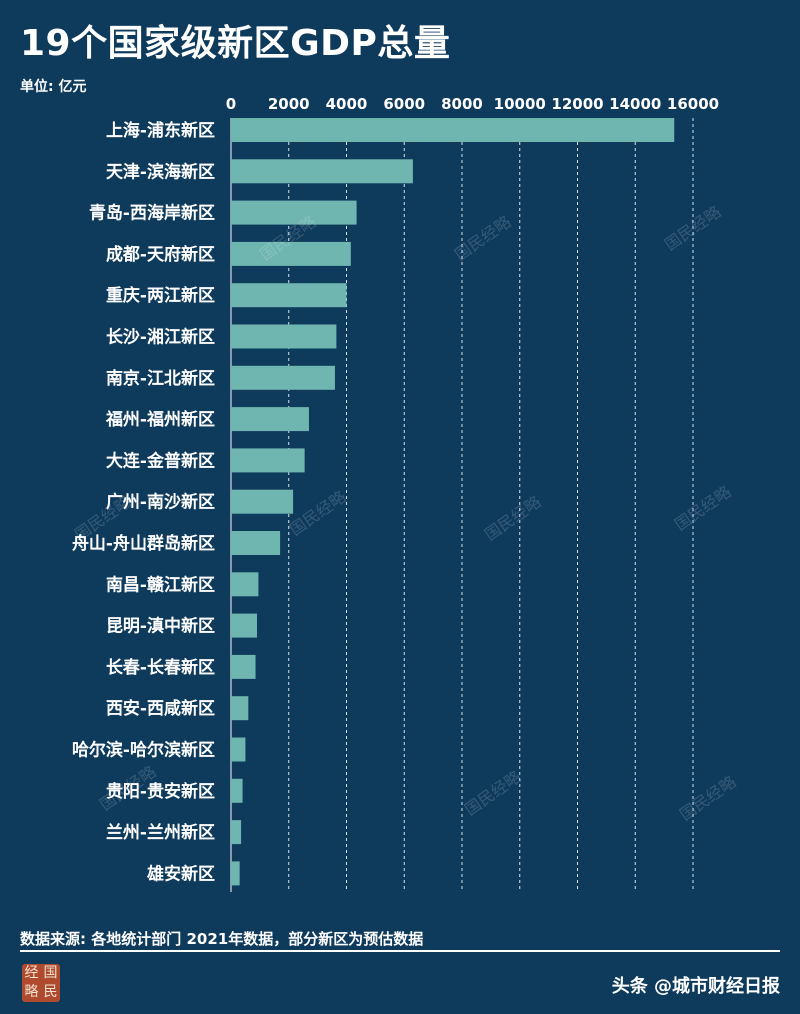 The width and height of the screenshot is (800, 1014). What do you see at coordinates (160, 708) in the screenshot?
I see `category-label: 西安-西咸新区` at bounding box center [160, 708].